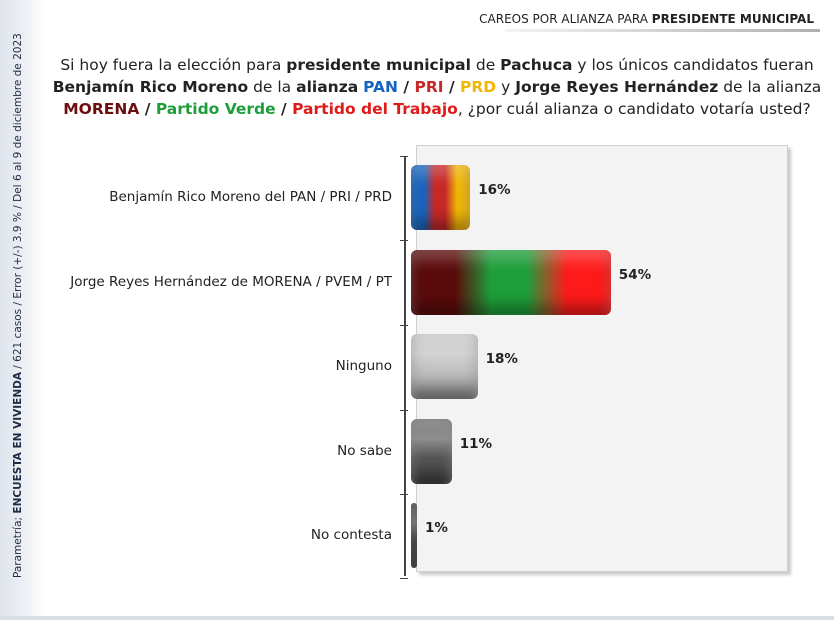 This screenshot has height=620, width=834. What do you see at coordinates (635, 274) in the screenshot?
I see `data-label: 54%` at bounding box center [635, 274].